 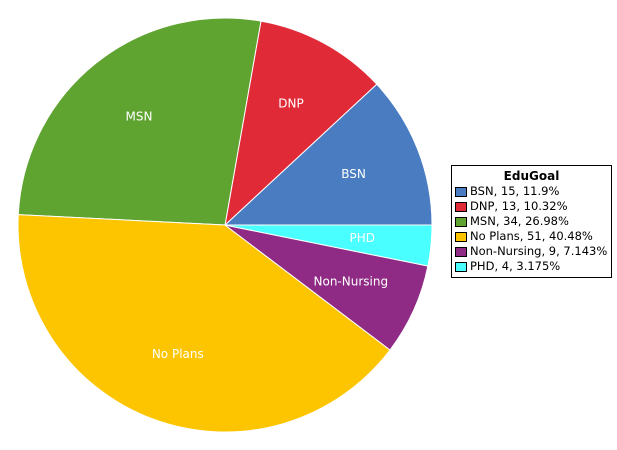 I want to click on legend-label-bsn: BSN, 15, 11.9%, so click(x=515, y=191).